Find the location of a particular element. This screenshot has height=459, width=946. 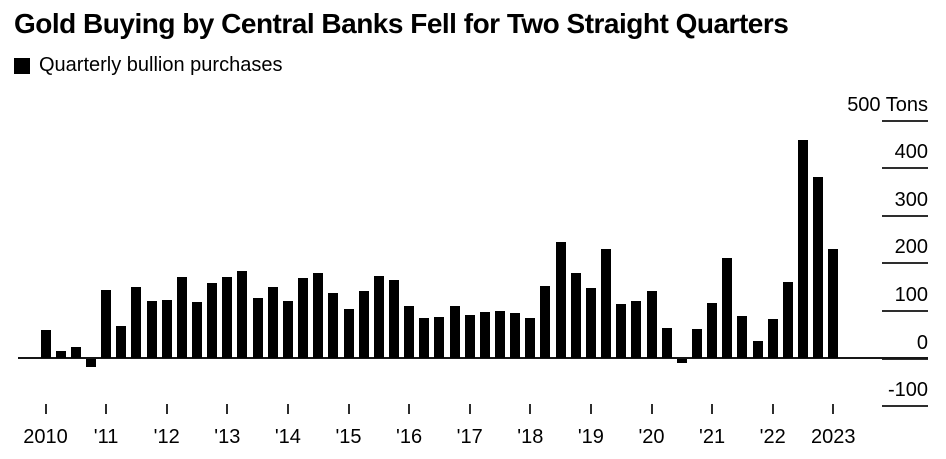

x-axis-label-18: '18 is located at coordinates (530, 437).